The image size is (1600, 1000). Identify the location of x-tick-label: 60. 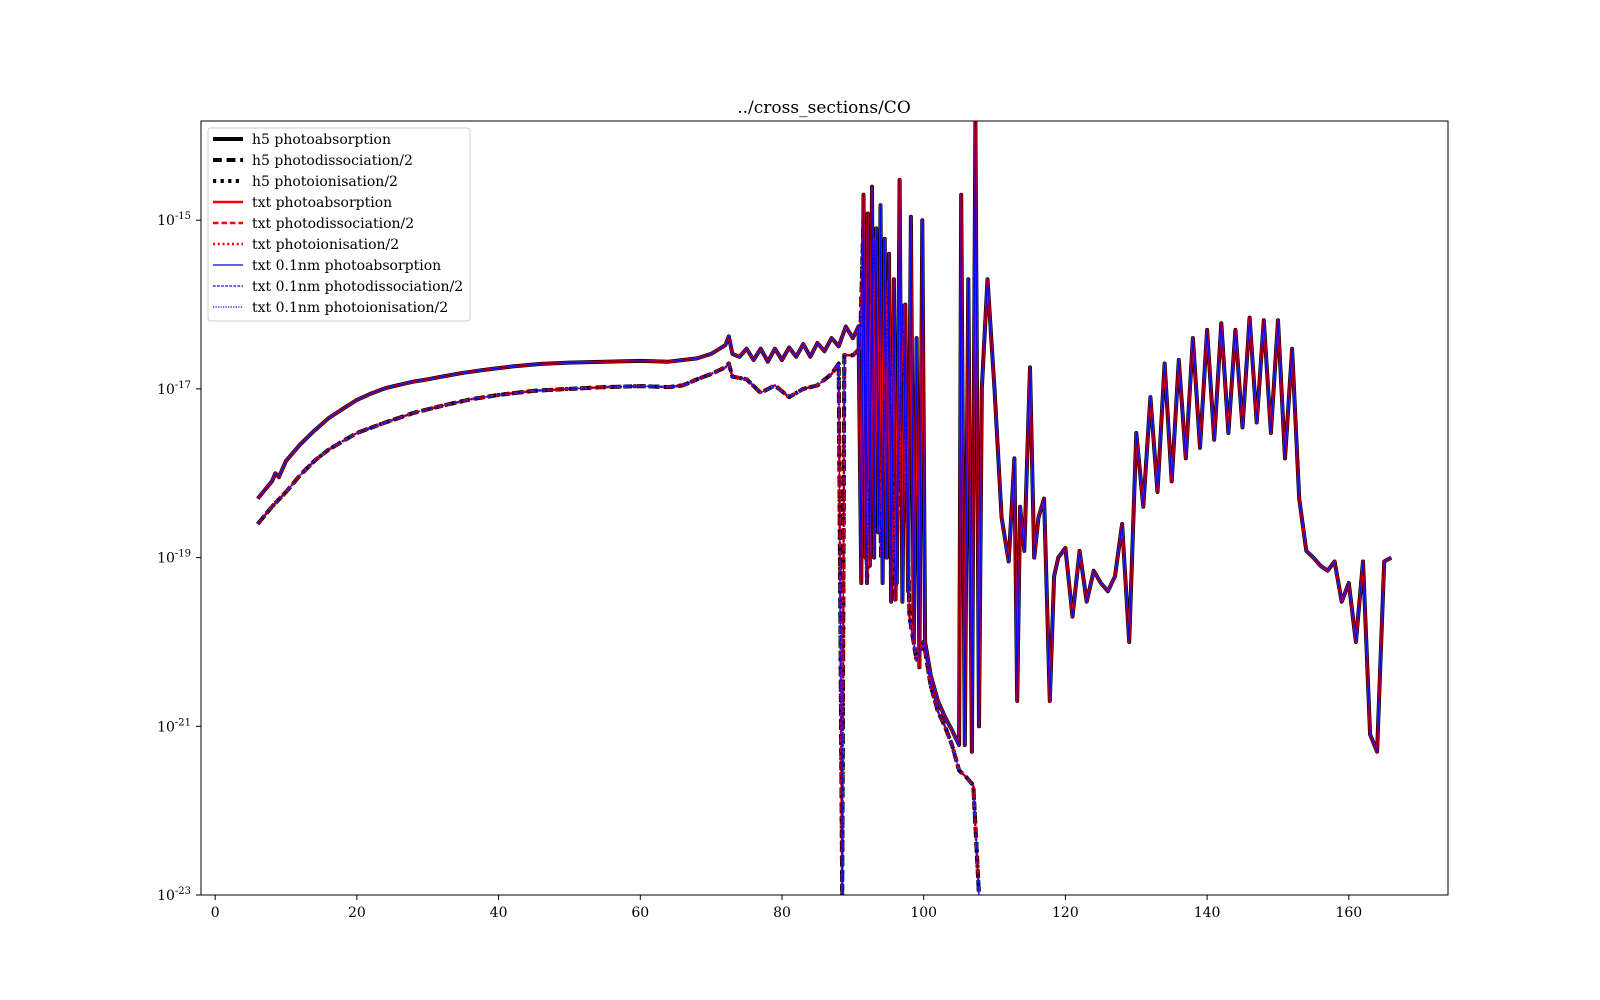
(640, 913).